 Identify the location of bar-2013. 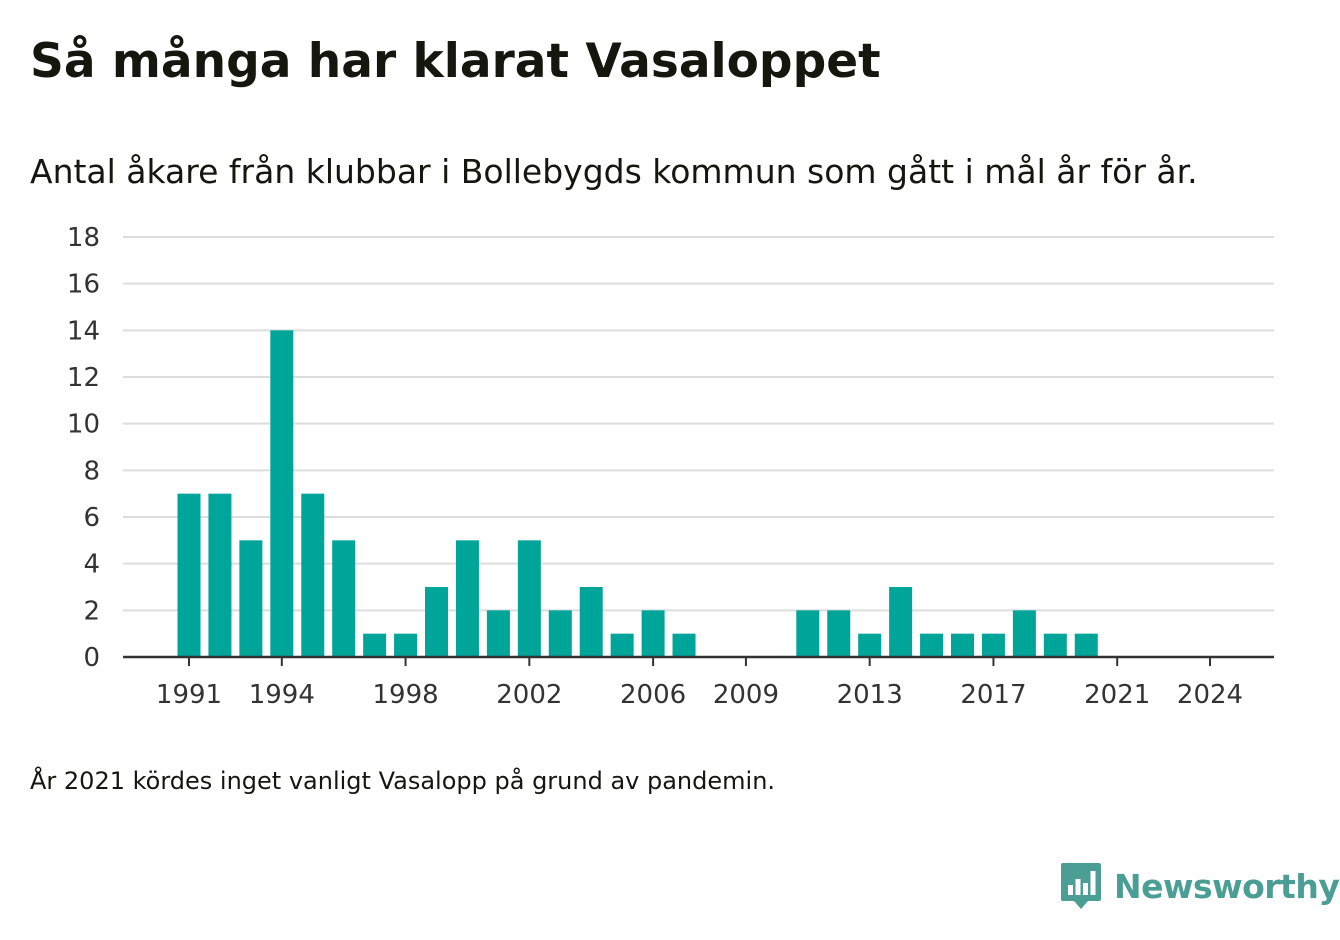
(870, 645).